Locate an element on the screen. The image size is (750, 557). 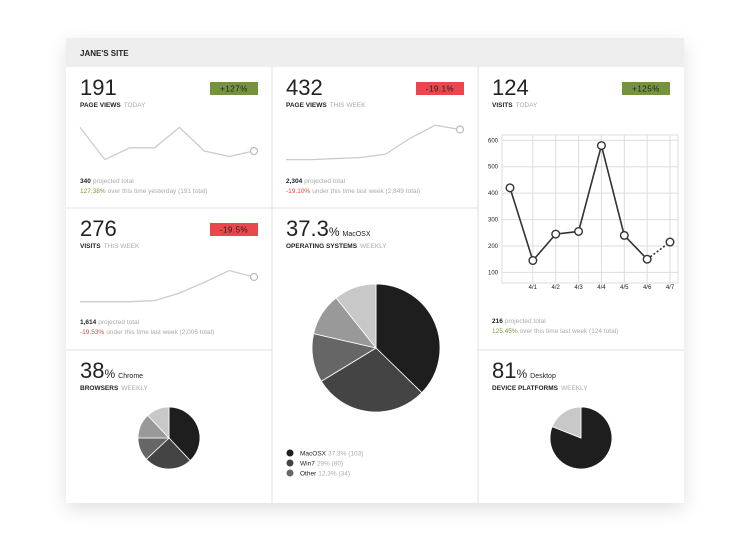
legend-item: Win7 29% (80) is located at coordinates (321, 464).